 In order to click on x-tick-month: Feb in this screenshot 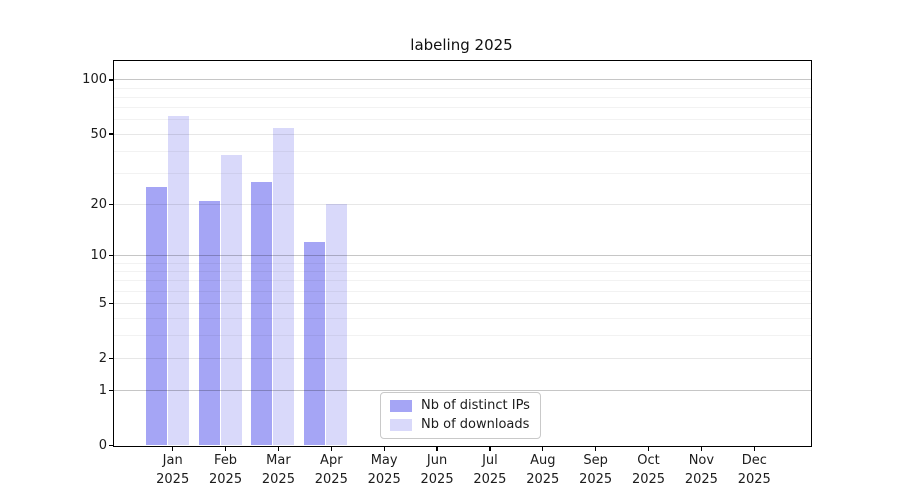, I will do `click(226, 460)`.